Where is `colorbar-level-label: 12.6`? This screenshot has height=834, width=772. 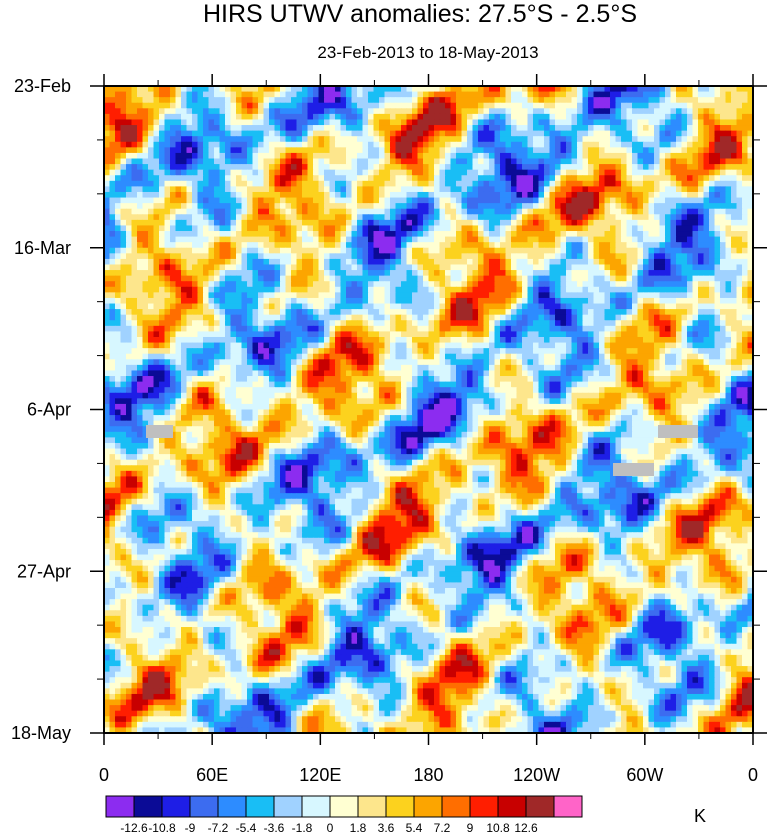
colorbar-level-label: 12.6 is located at coordinates (526, 827).